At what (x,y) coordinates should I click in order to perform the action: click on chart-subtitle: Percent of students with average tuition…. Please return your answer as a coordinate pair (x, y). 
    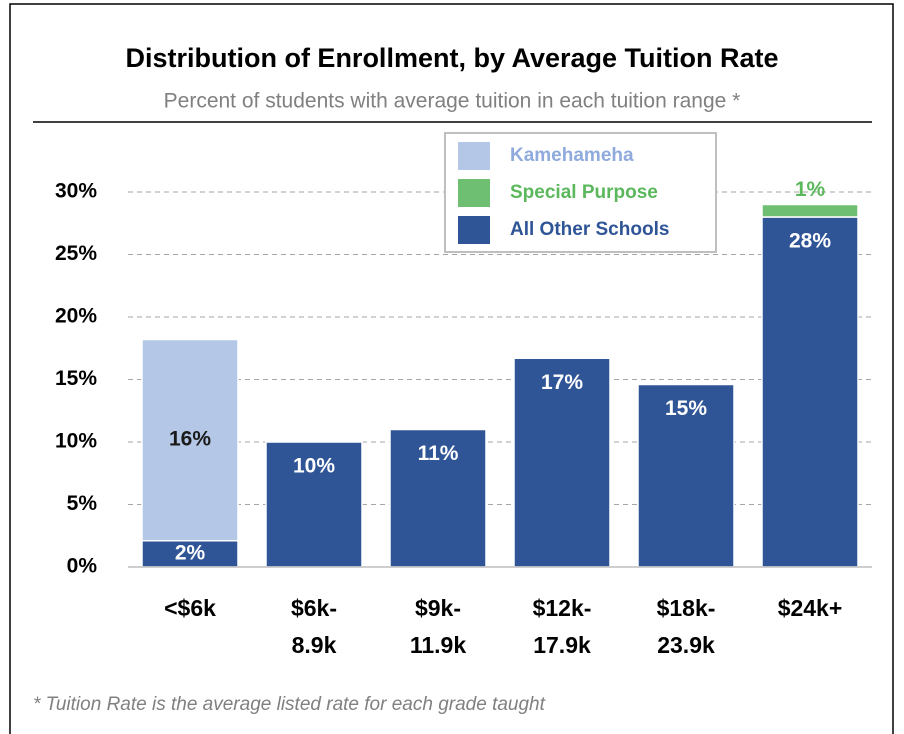
    Looking at the image, I should click on (452, 101).